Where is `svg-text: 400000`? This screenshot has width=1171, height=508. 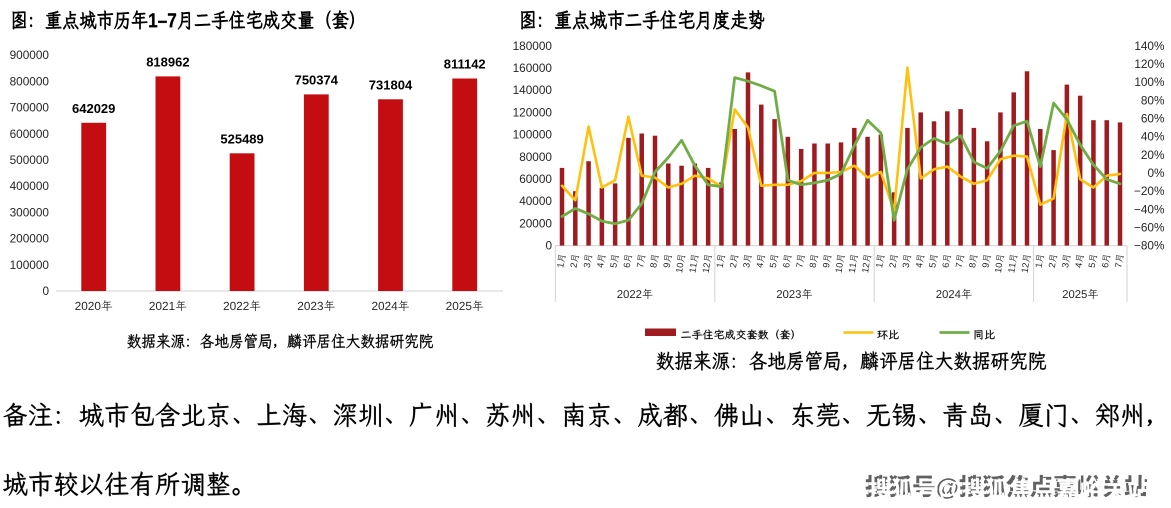
svg-text: 400000 is located at coordinates (30, 186).